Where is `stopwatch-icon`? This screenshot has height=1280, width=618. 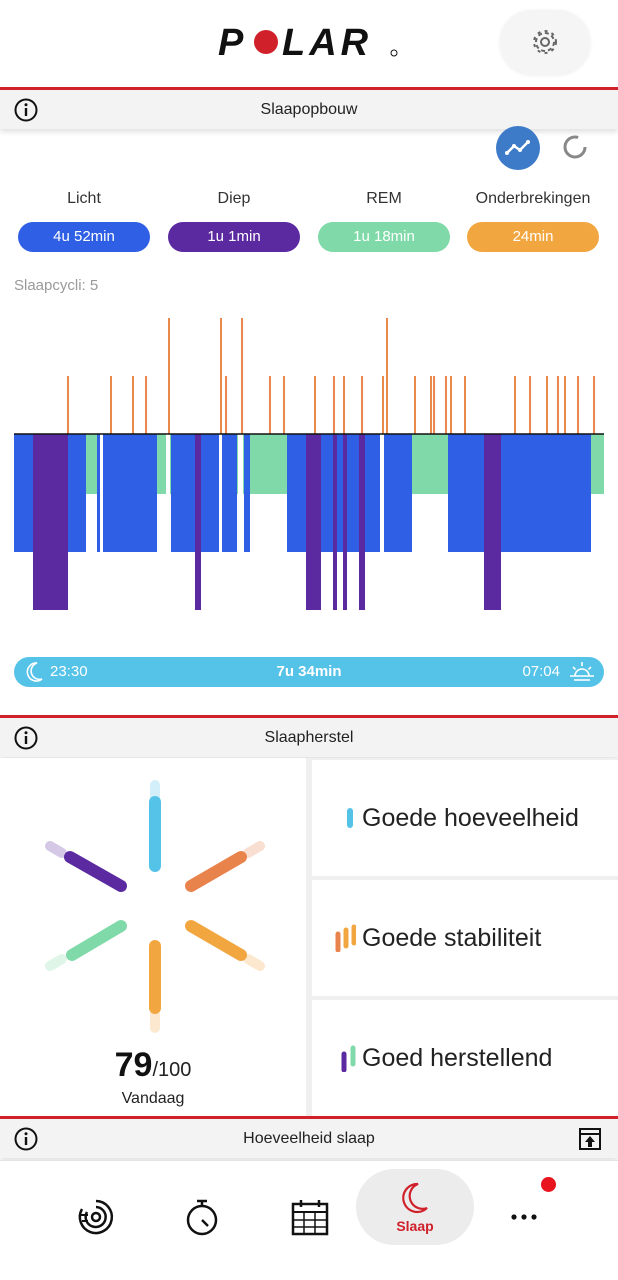 stopwatch-icon is located at coordinates (202, 1217).